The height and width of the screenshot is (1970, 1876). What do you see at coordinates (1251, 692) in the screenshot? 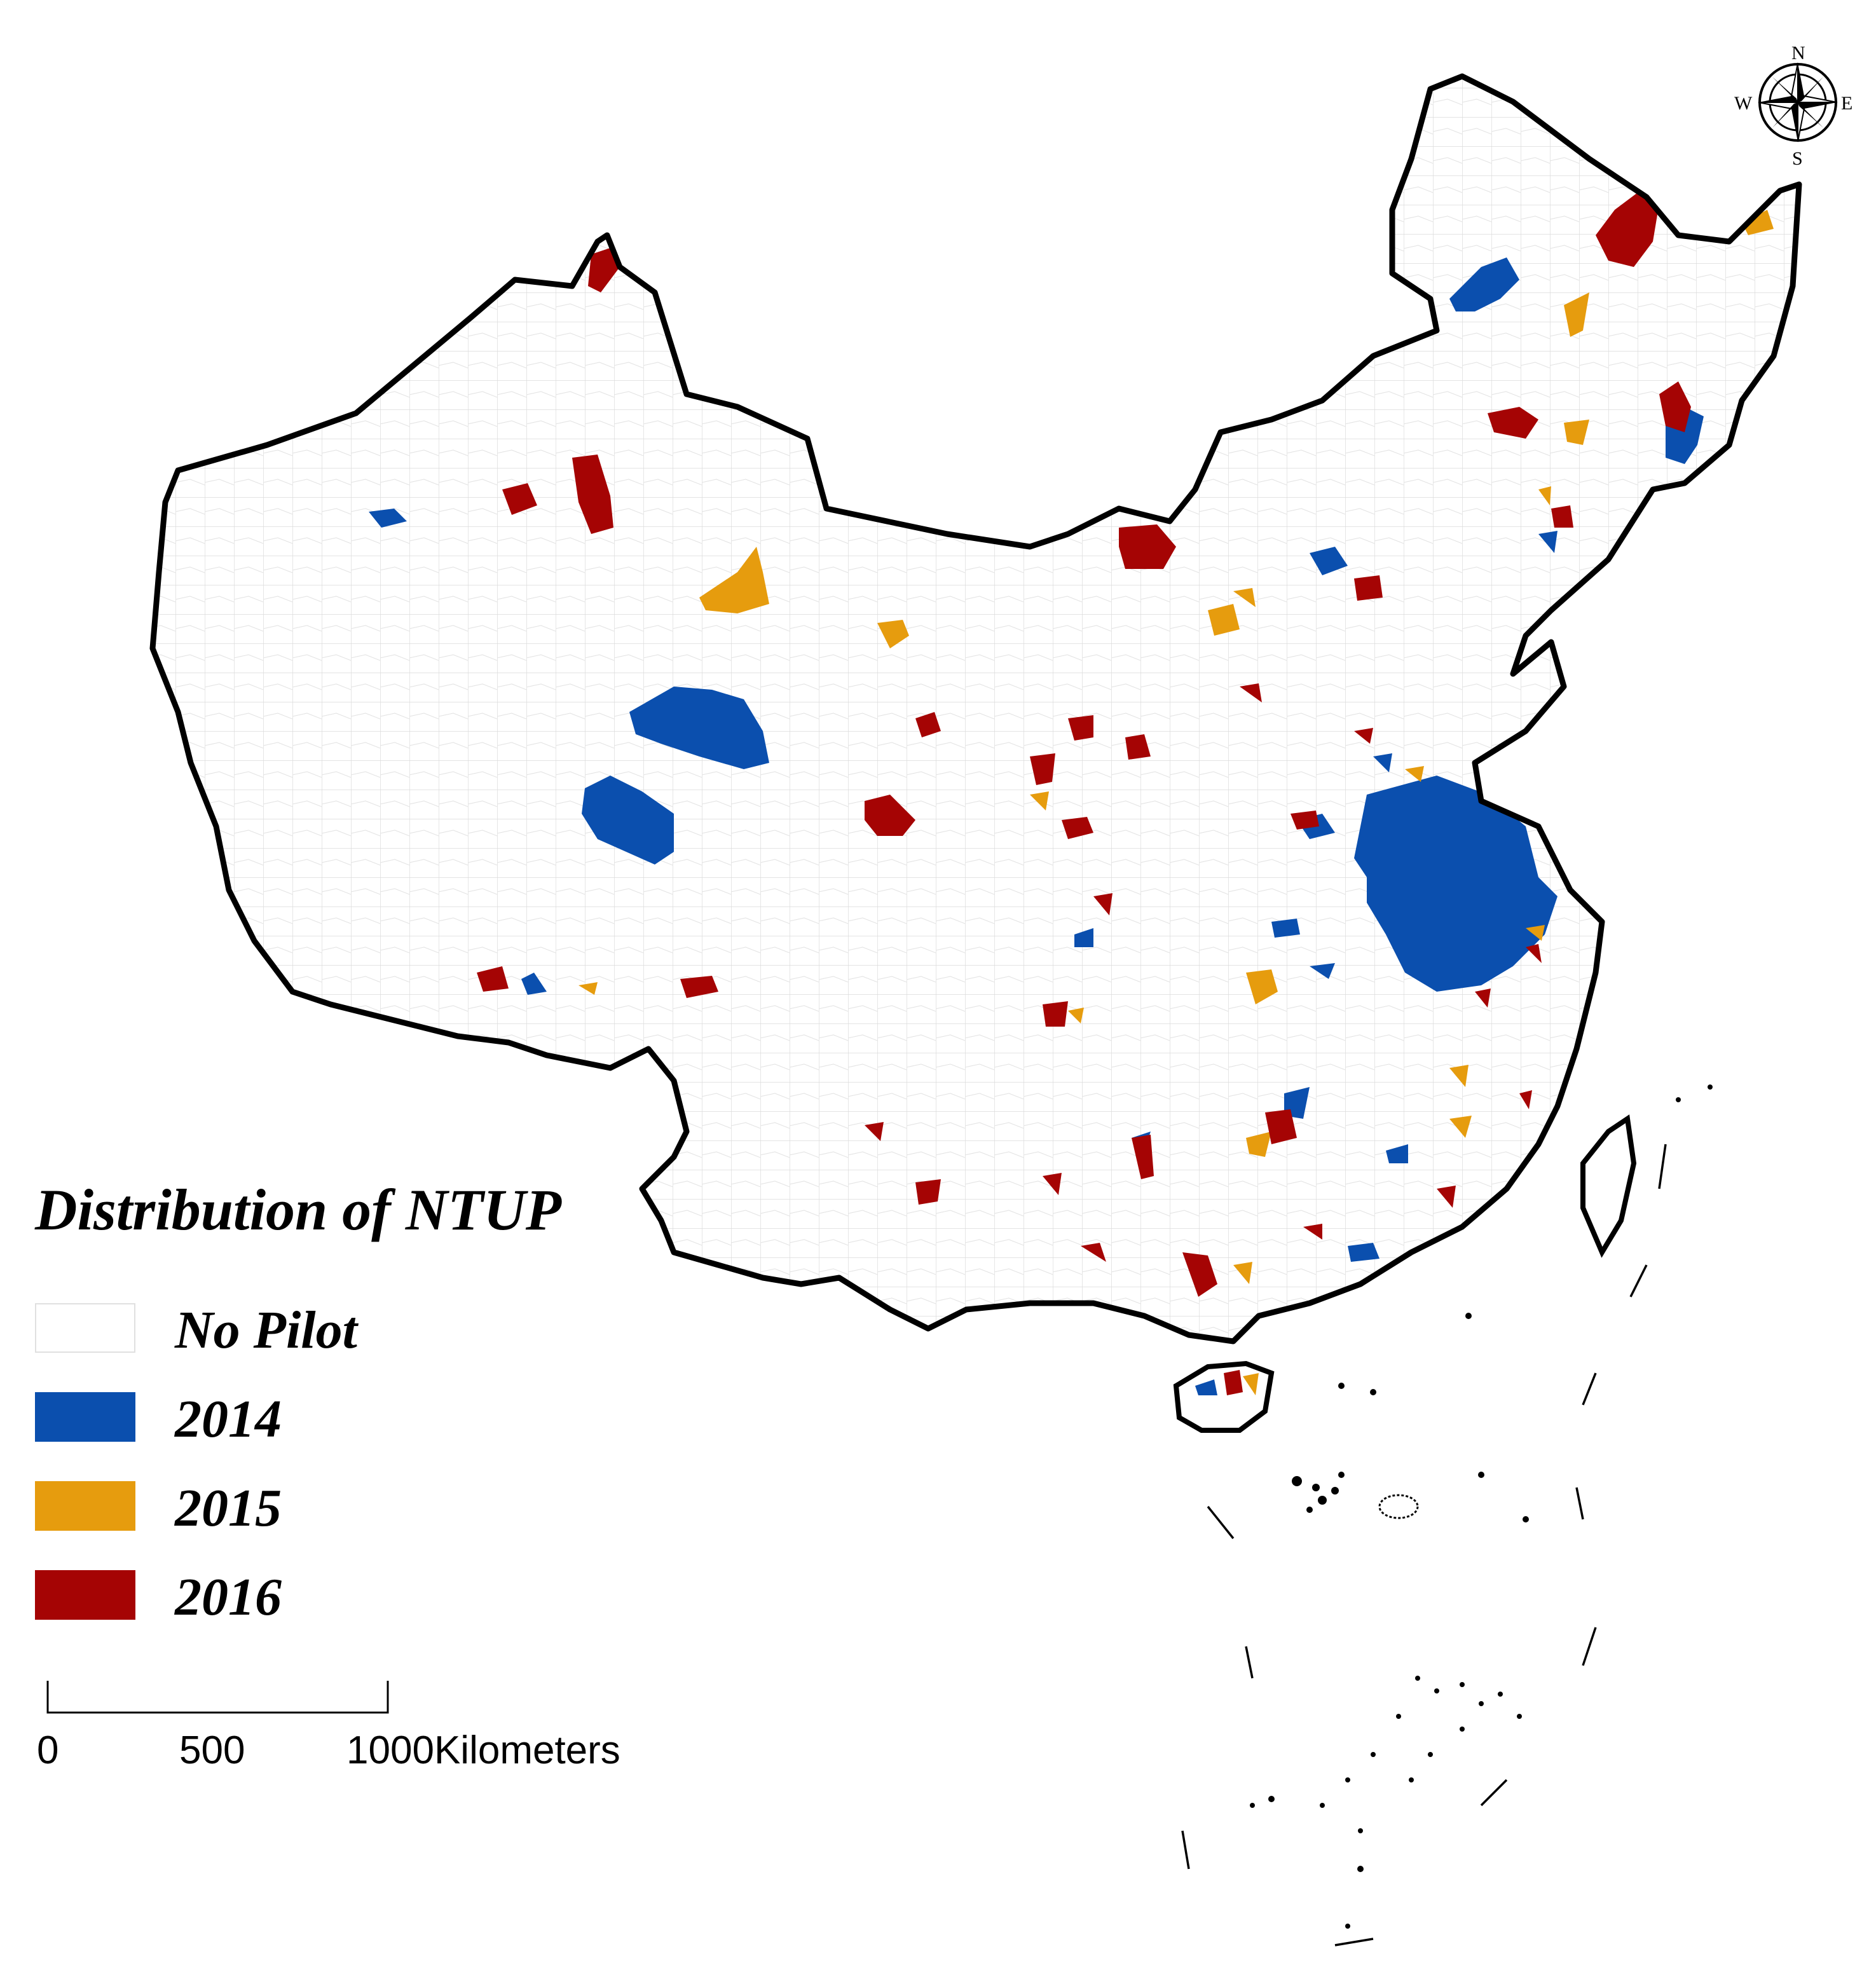
I see `region-2016-hebei-b` at bounding box center [1251, 692].